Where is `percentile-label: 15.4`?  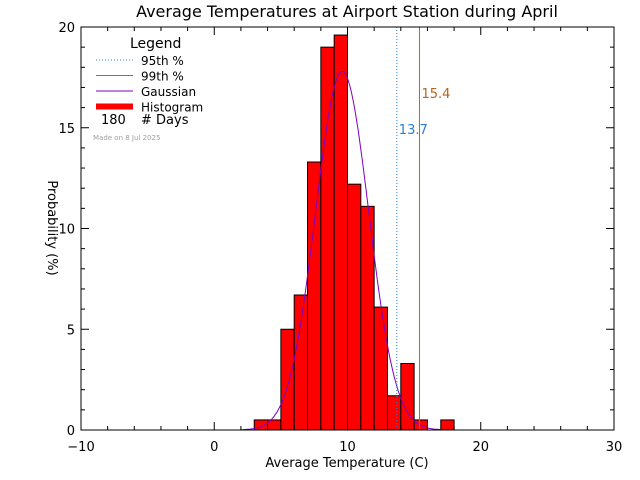 percentile-label: 15.4 is located at coordinates (435, 94).